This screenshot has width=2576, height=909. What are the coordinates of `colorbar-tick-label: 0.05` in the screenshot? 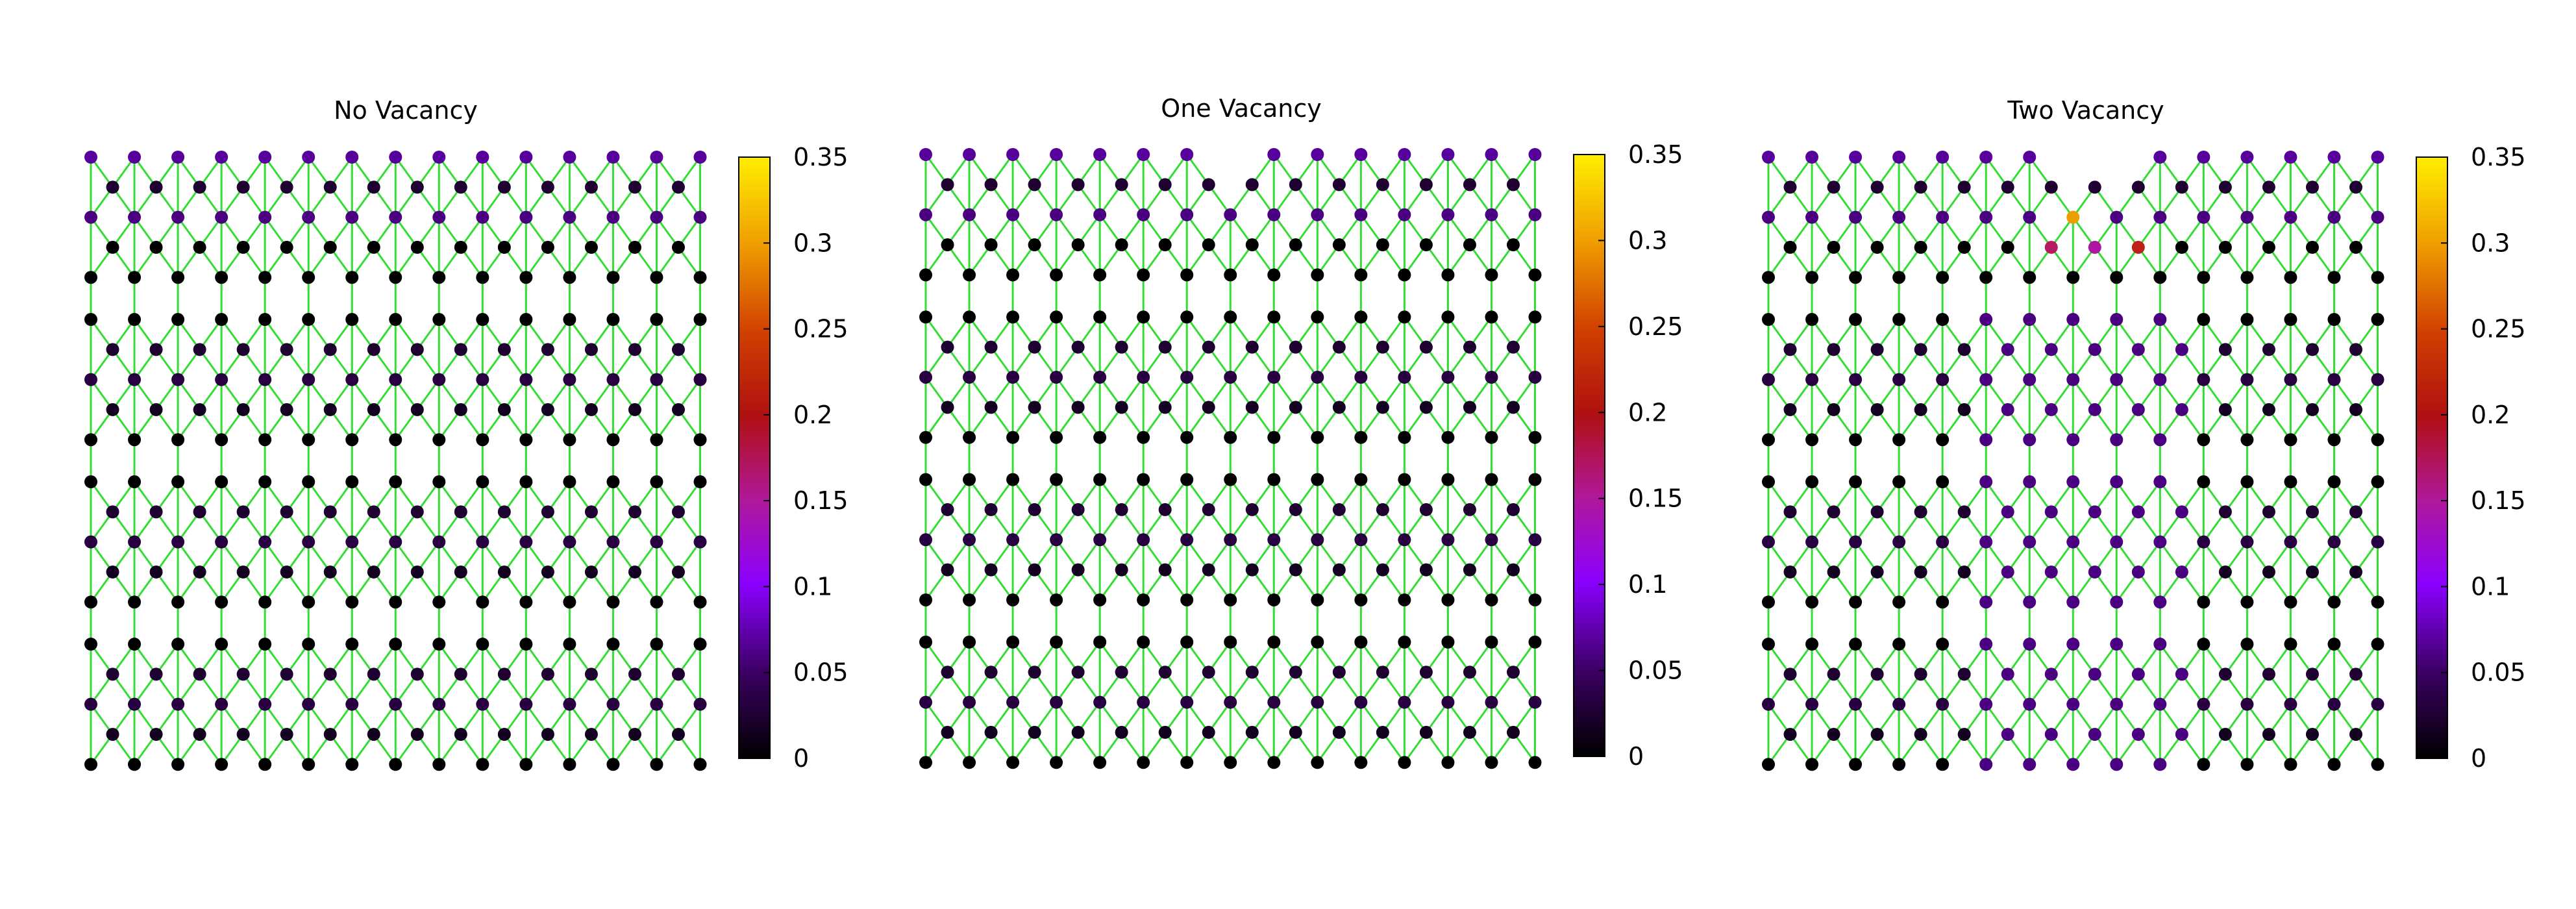 It's located at (1655, 670).